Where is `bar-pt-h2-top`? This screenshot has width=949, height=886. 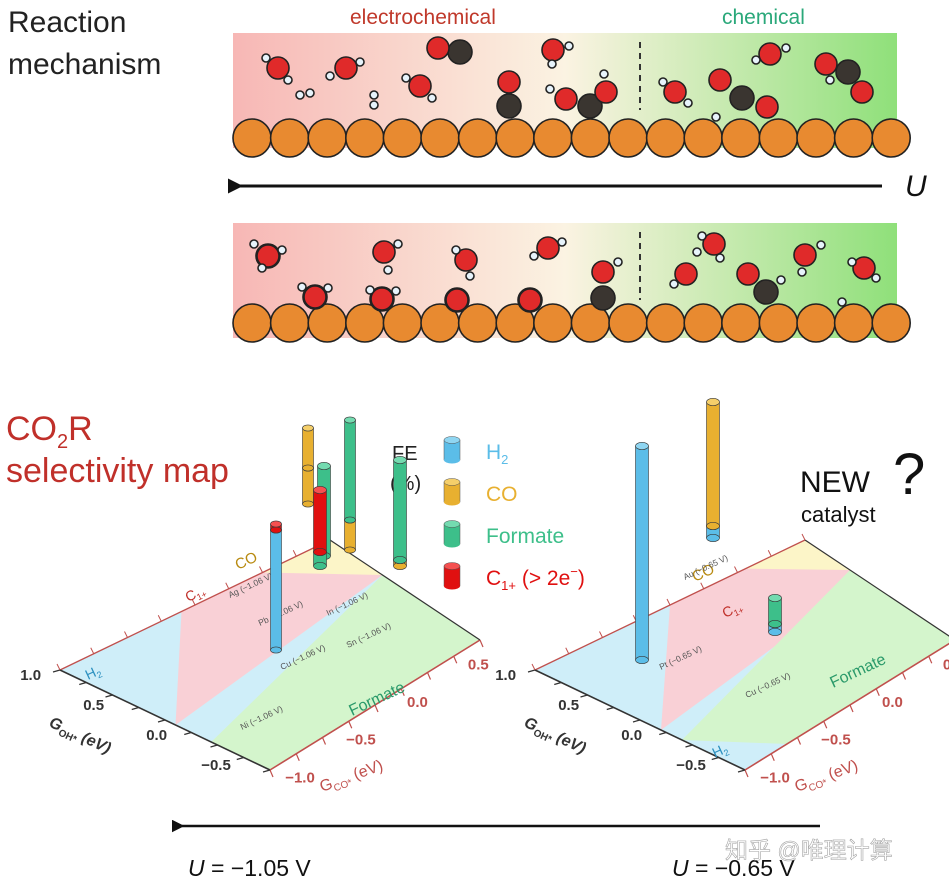
bar-pt-h2-top is located at coordinates (642, 446).